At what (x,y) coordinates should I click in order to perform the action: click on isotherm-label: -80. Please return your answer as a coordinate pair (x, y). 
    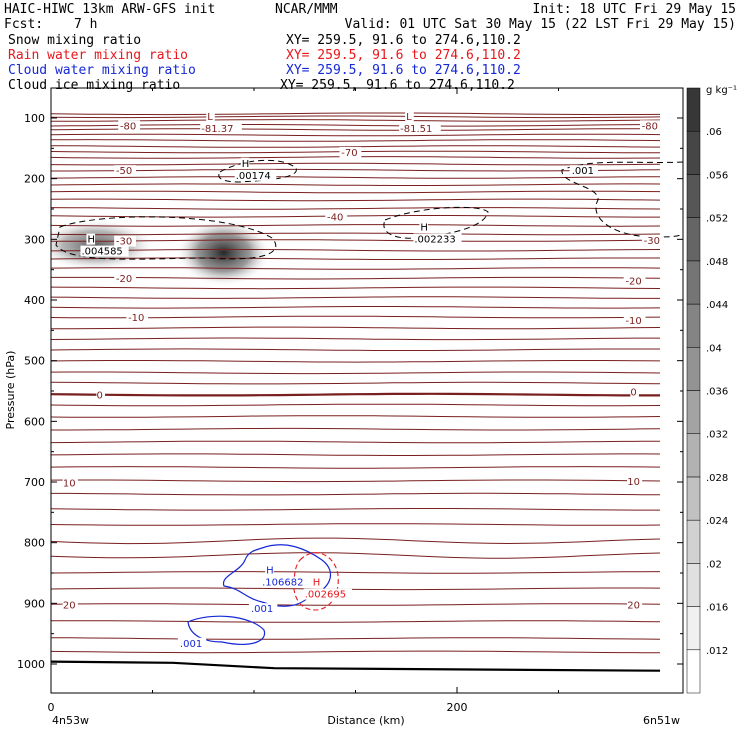
    Looking at the image, I should click on (650, 126).